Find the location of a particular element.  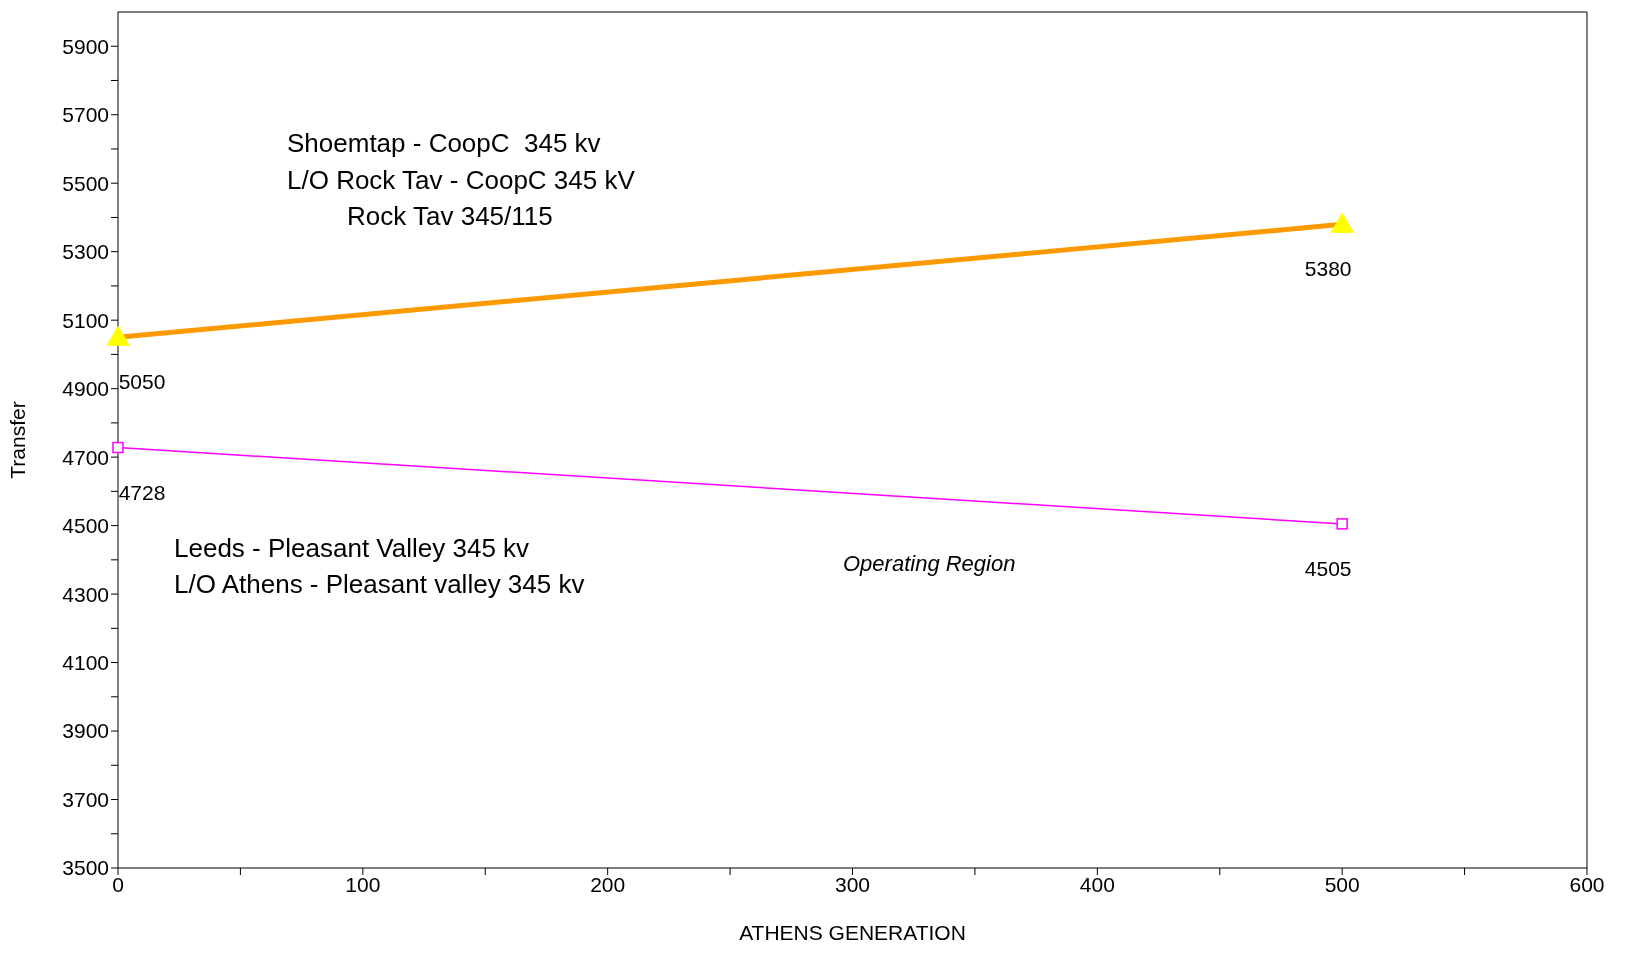

y-tick-label: 4500 is located at coordinates (85, 526).